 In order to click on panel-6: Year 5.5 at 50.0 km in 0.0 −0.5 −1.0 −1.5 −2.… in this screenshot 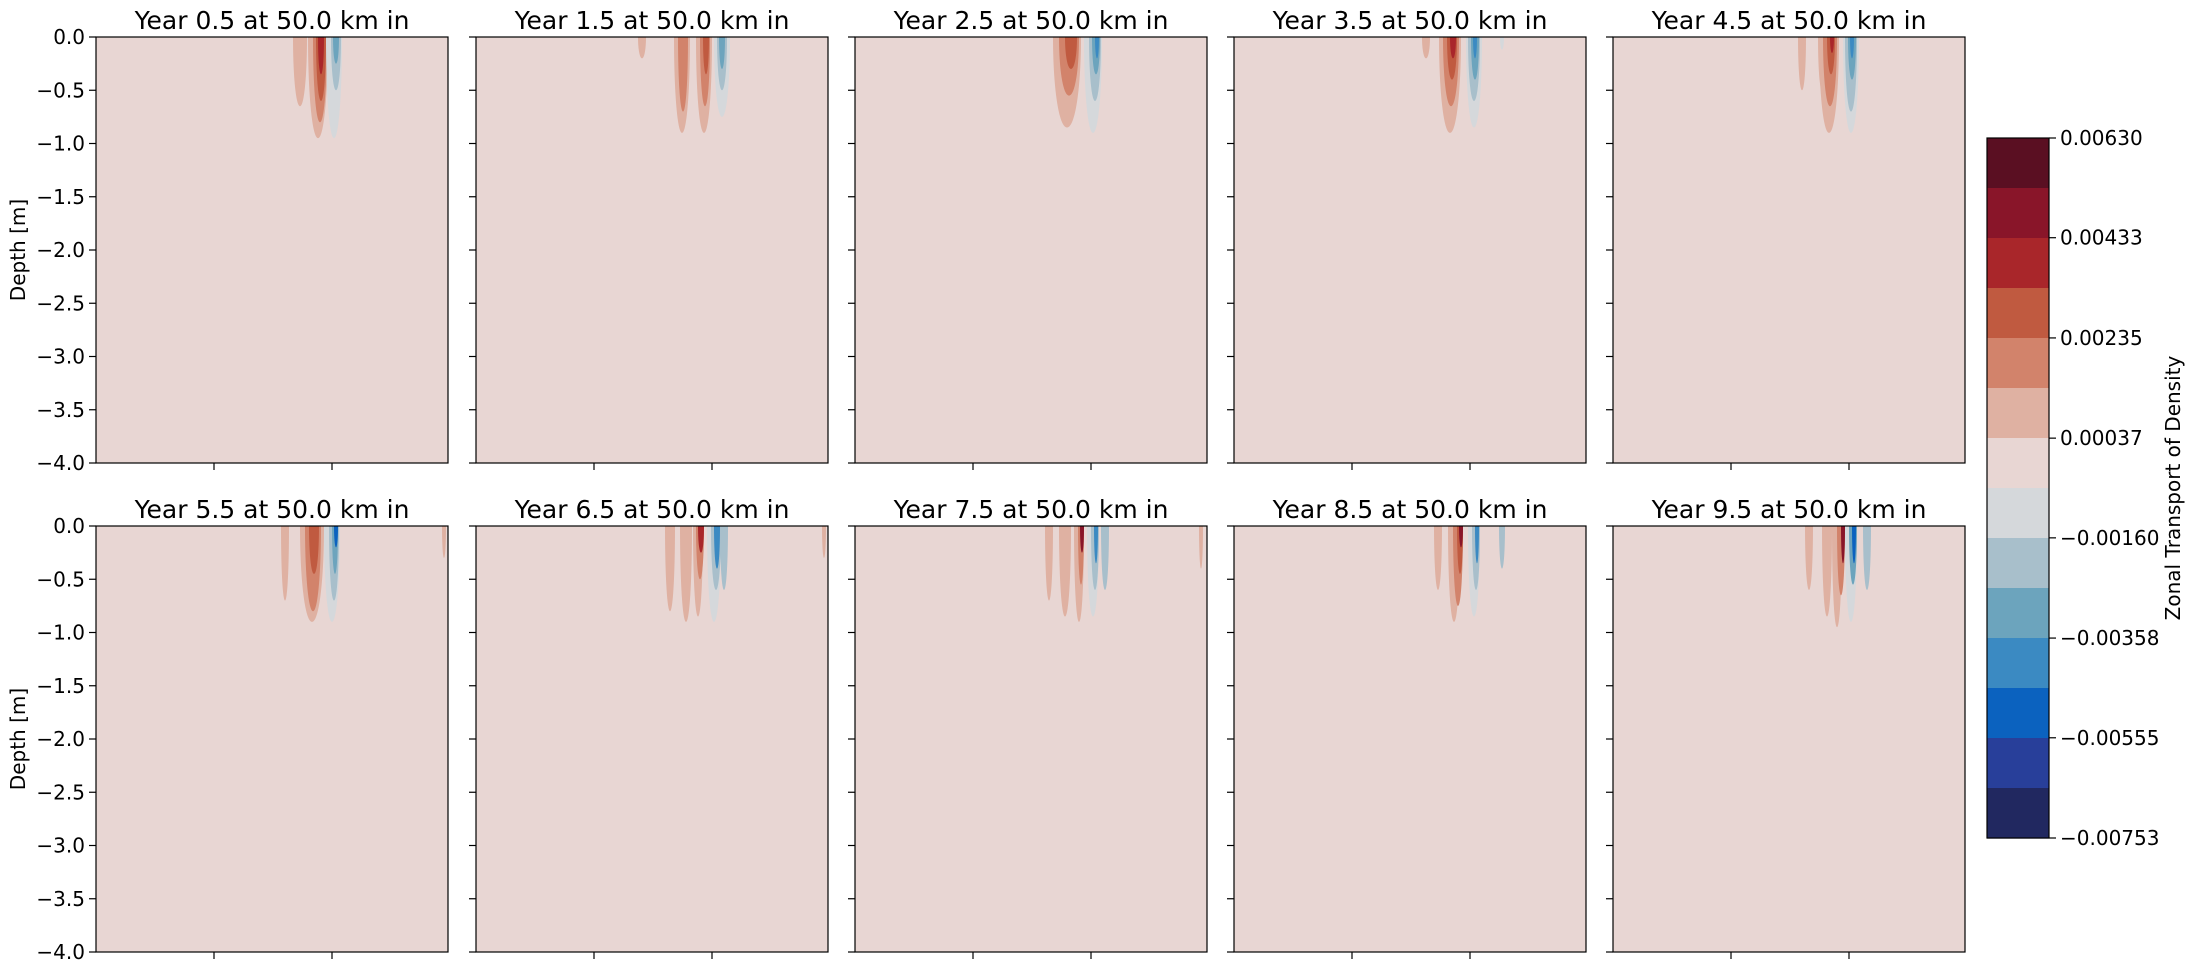, I will do `click(227, 729)`.